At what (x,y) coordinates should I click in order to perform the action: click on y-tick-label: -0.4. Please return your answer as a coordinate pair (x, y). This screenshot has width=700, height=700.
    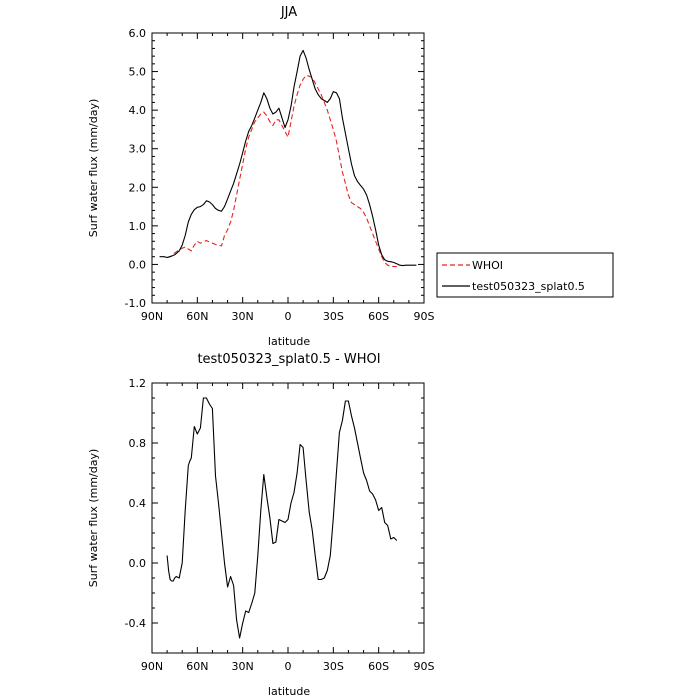
    Looking at the image, I should click on (135, 623).